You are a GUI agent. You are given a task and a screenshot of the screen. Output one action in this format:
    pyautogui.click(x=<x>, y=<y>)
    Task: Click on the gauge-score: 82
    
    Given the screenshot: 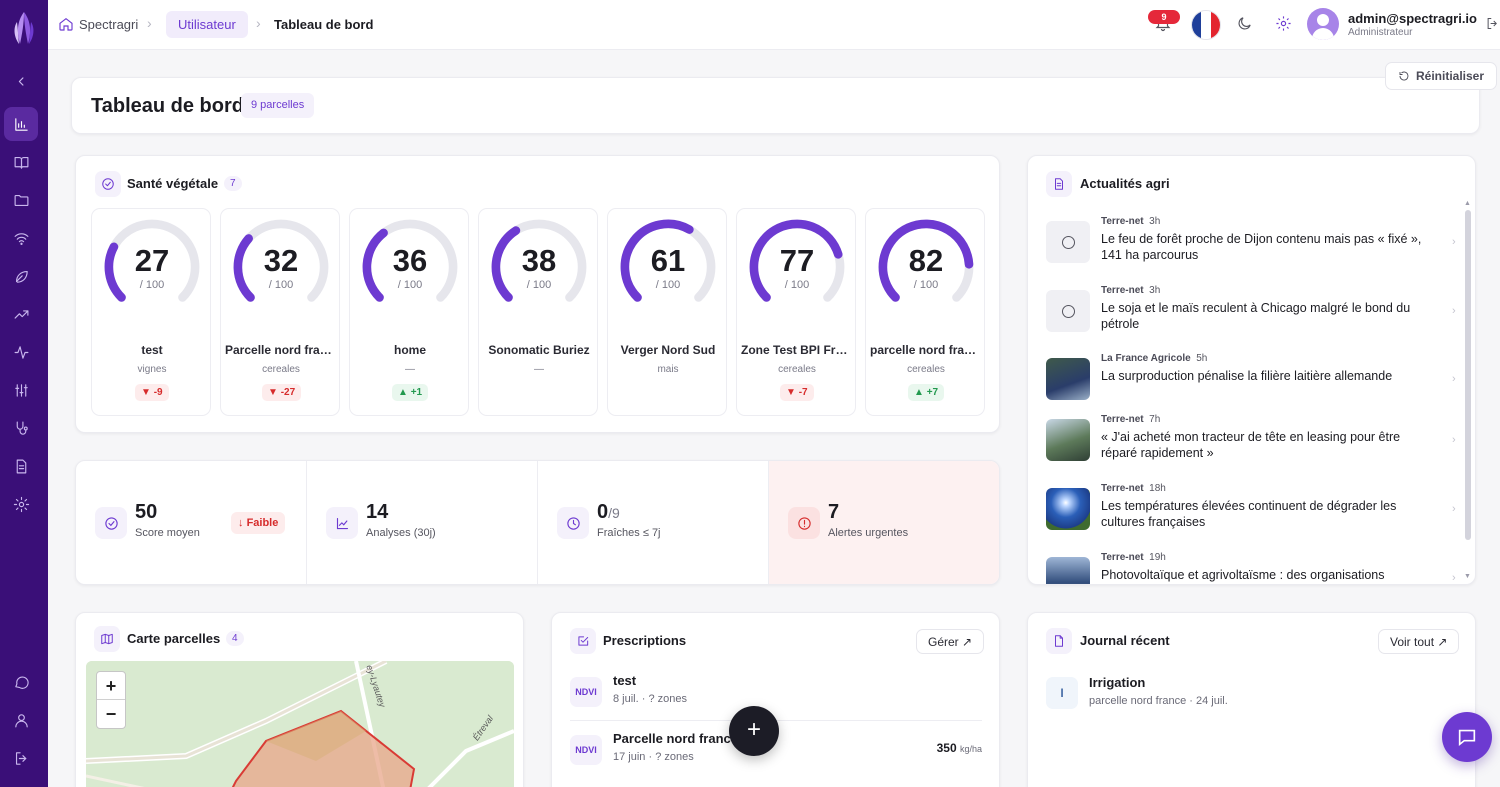 What is the action you would take?
    pyautogui.click(x=926, y=260)
    